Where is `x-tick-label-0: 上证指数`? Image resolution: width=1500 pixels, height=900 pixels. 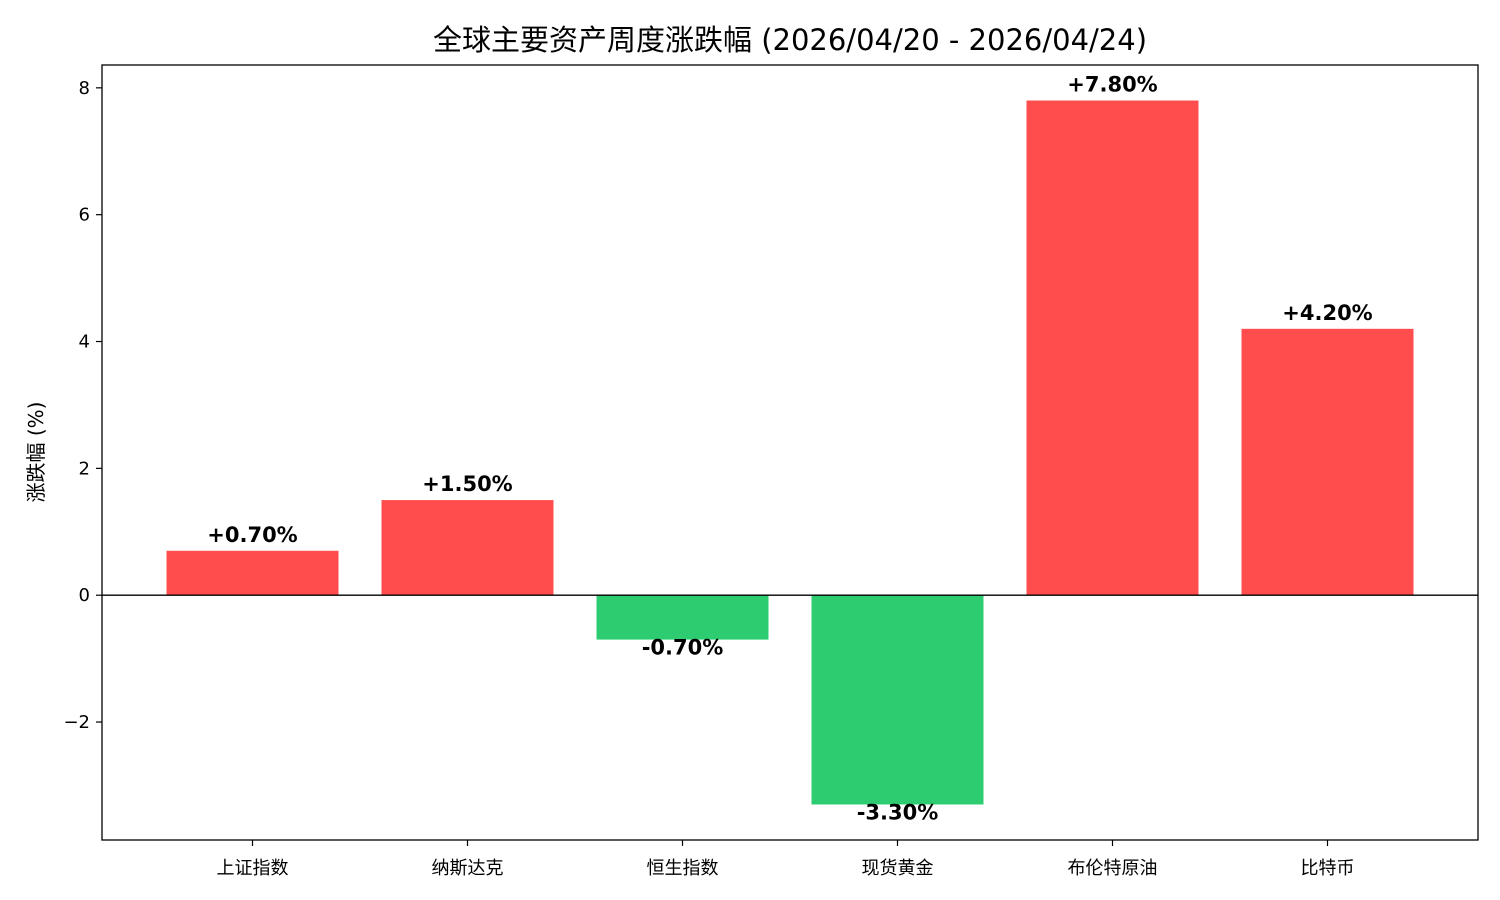 x-tick-label-0: 上证指数 is located at coordinates (253, 868).